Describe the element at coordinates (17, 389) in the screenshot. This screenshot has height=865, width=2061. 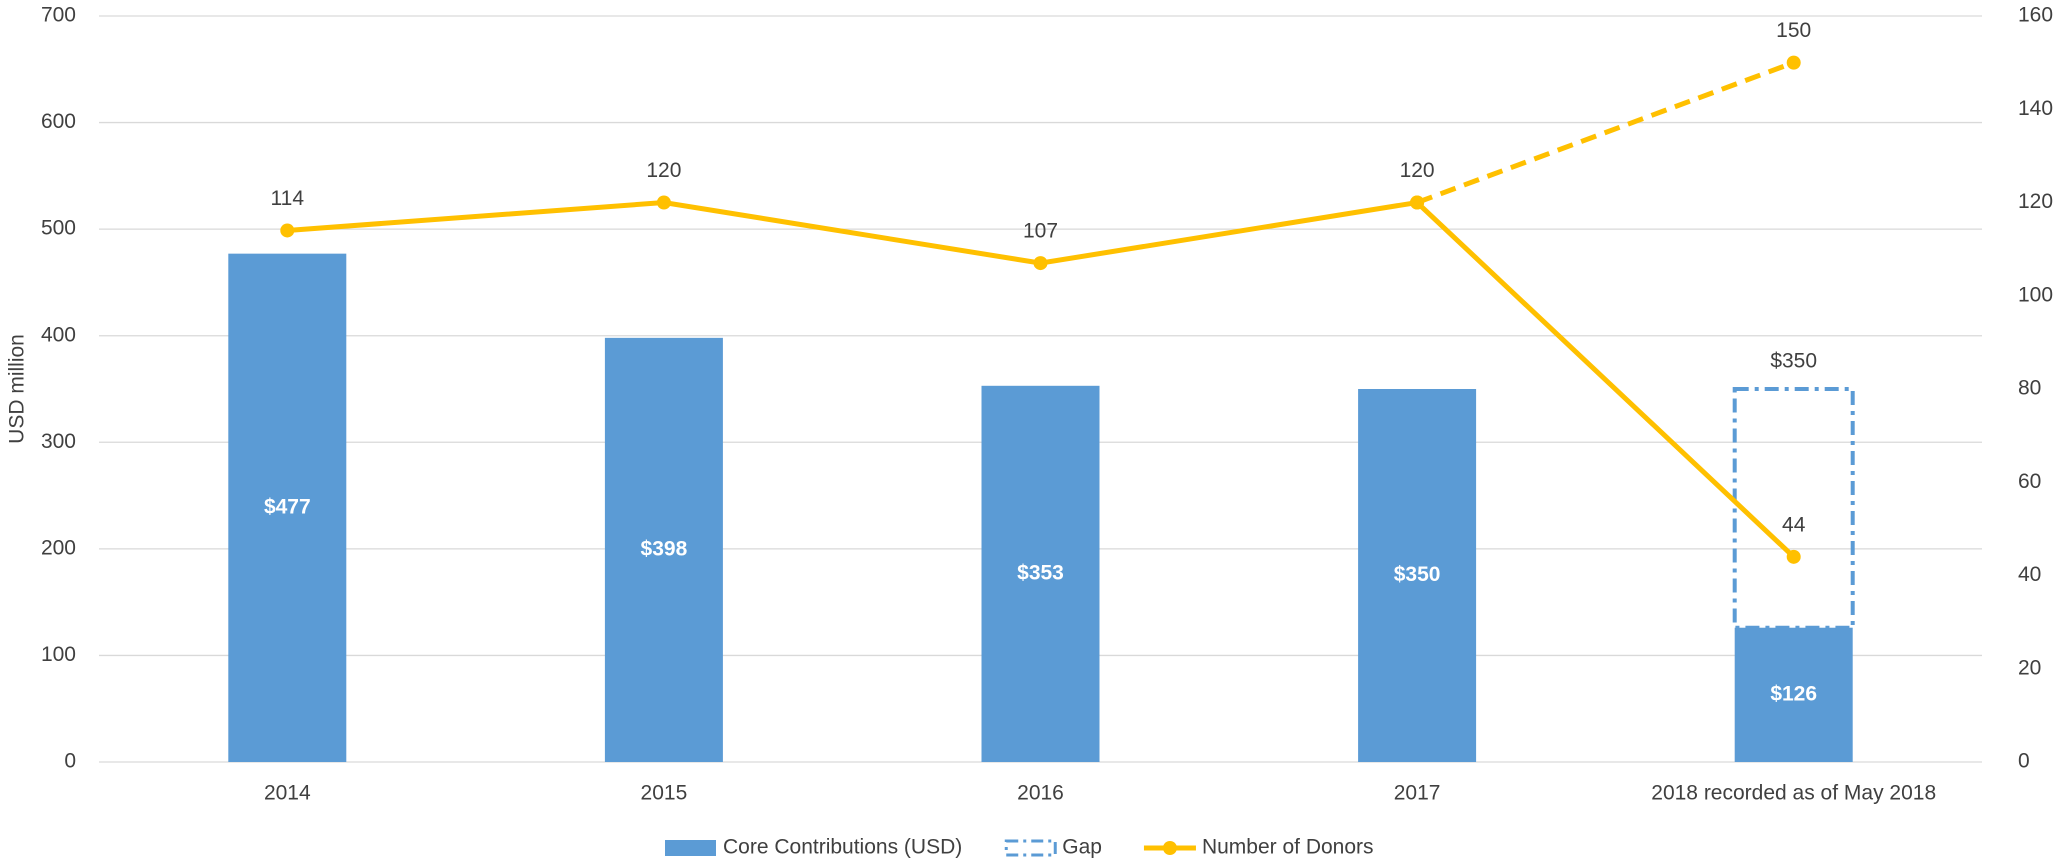
I see `y-axis-title: USD million` at that location.